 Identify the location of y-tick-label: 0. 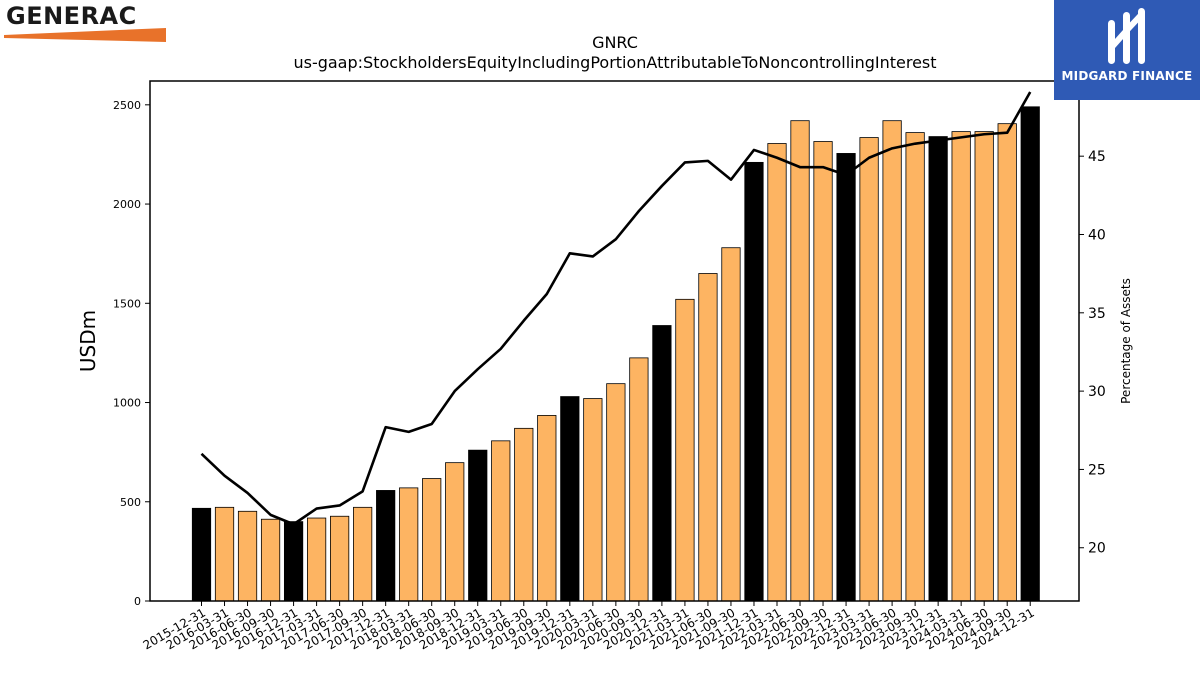
(137, 601).